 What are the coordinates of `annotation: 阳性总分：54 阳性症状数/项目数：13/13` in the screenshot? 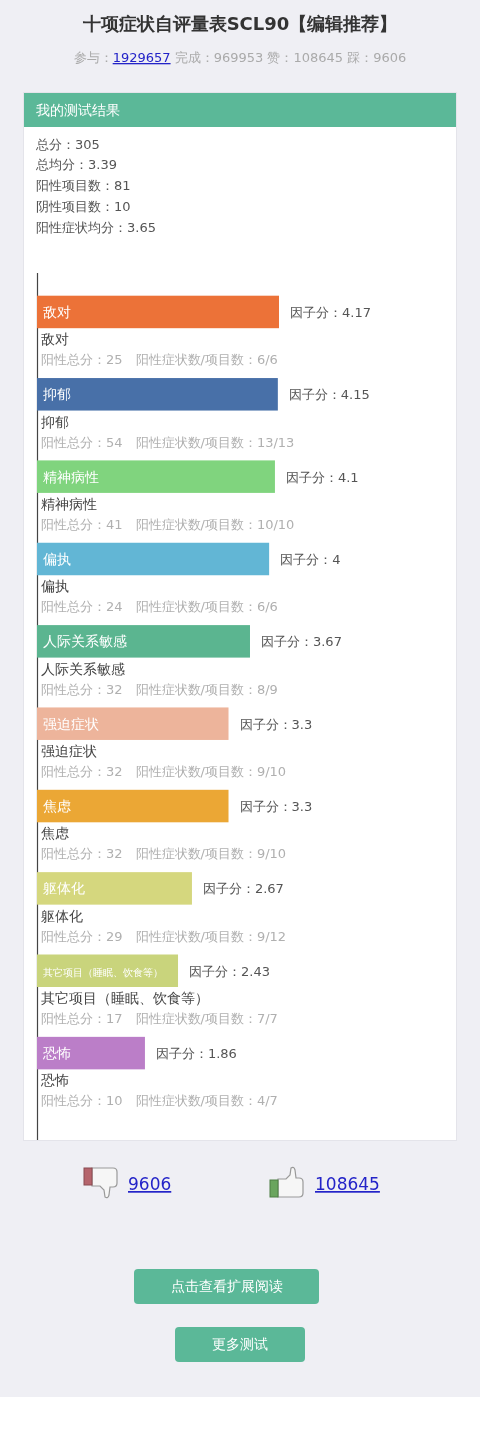 It's located at (168, 442).